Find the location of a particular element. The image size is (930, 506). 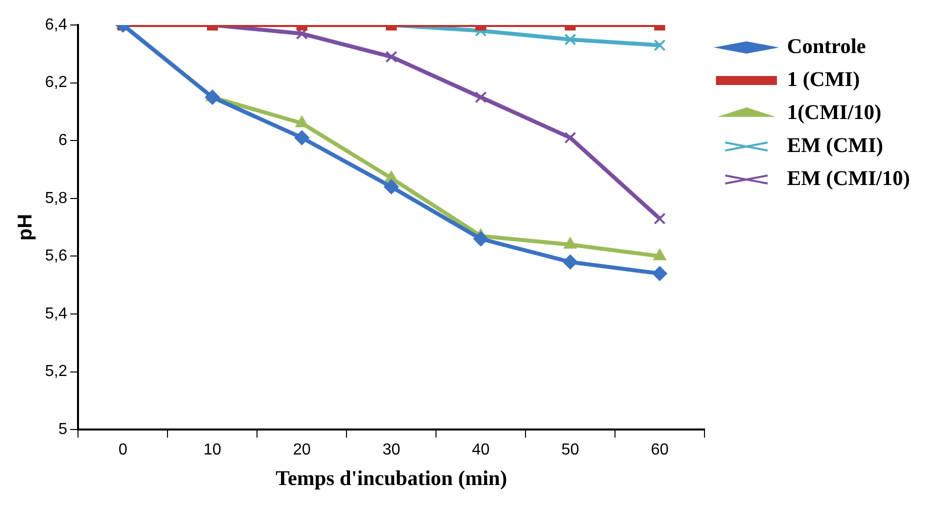

legend-label: 1(CMI/10) is located at coordinates (834, 112).